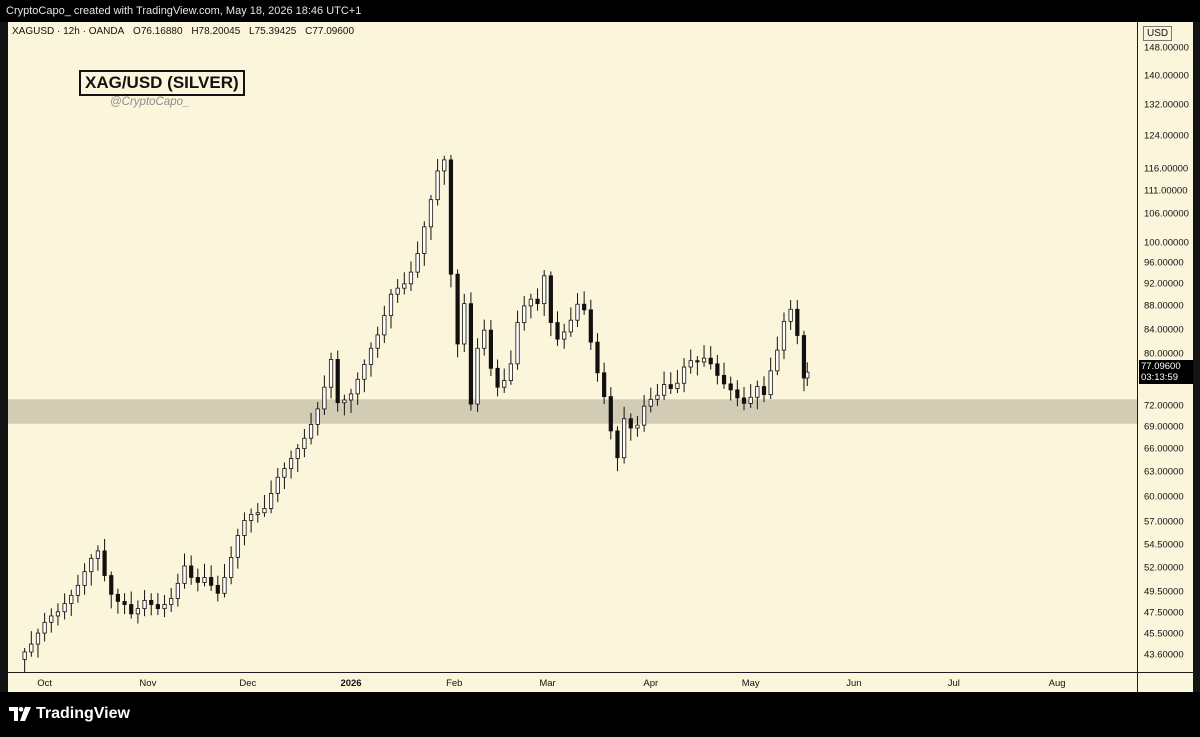  I want to click on time-tick: Nov, so click(148, 683).